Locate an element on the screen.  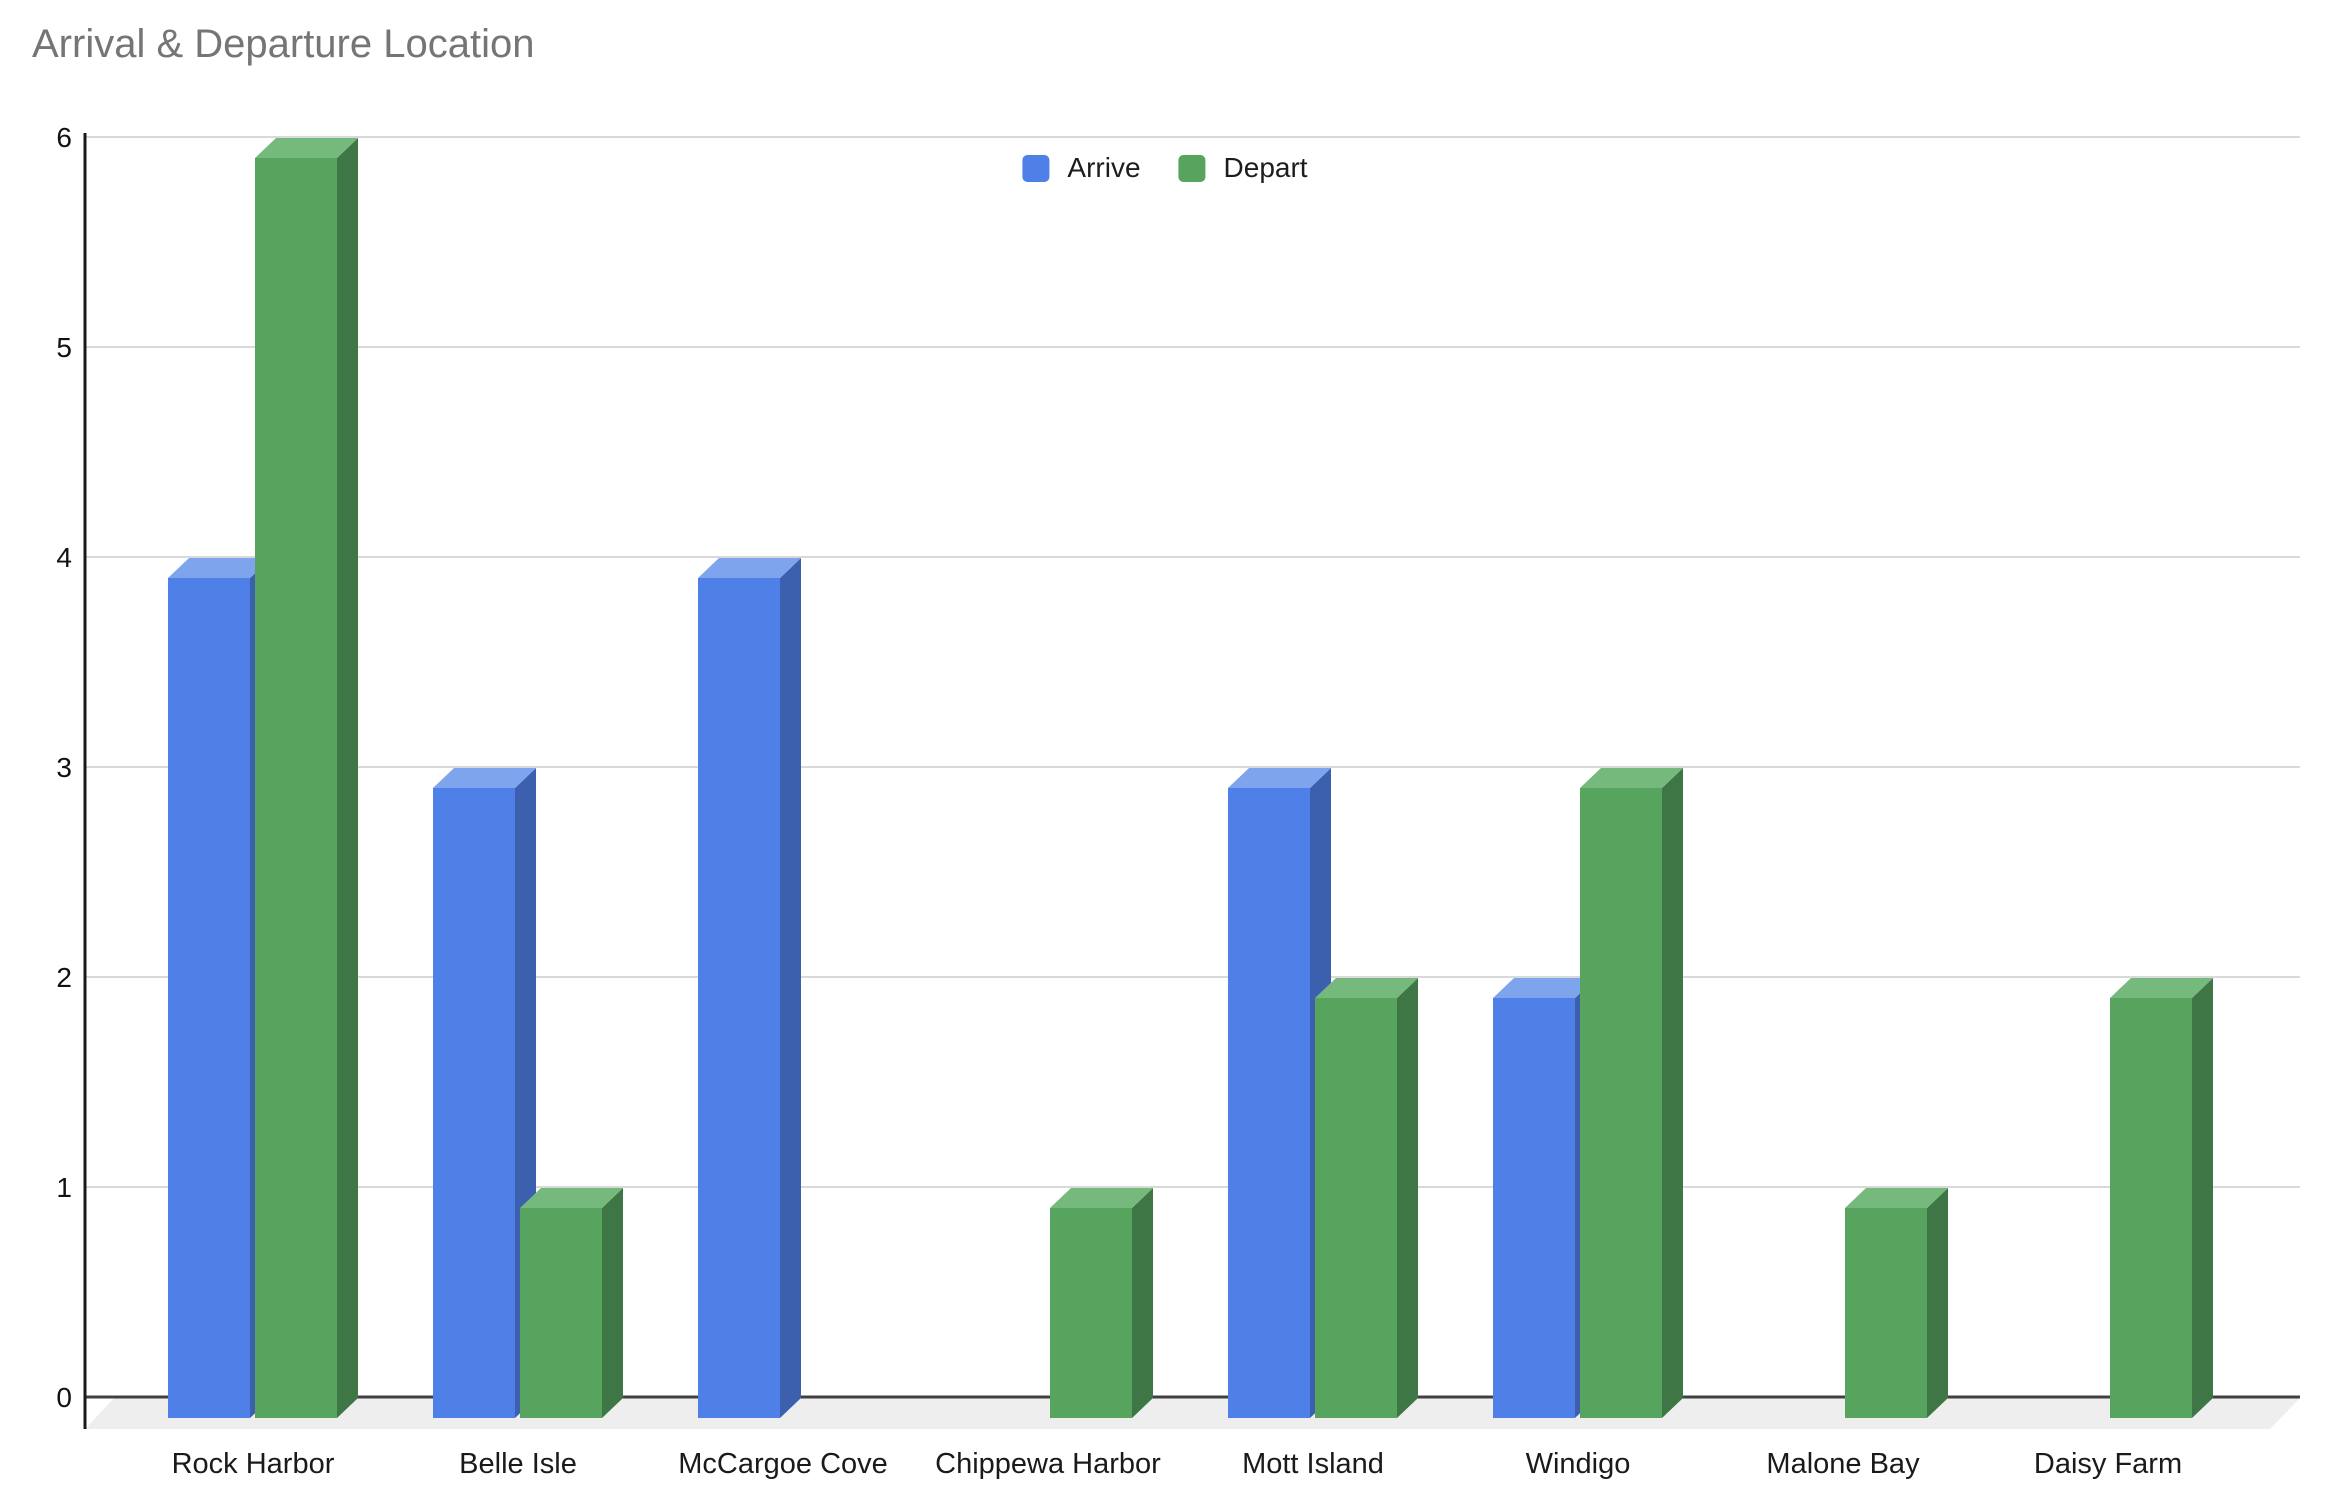
legend-item-arrive: Arrive is located at coordinates (1081, 168).